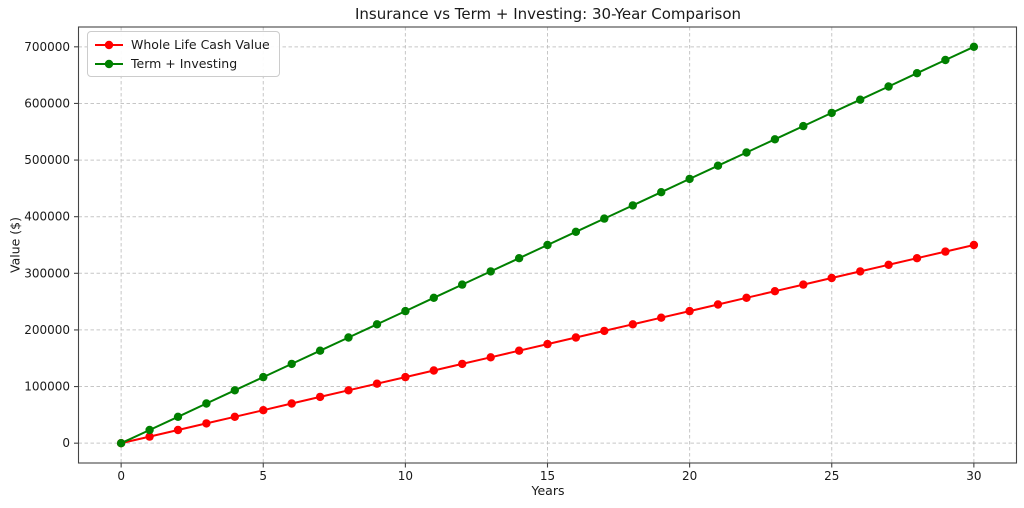 This screenshot has height=508, width=1024. What do you see at coordinates (47, 273) in the screenshot?
I see `y-tick-label: 300000` at bounding box center [47, 273].